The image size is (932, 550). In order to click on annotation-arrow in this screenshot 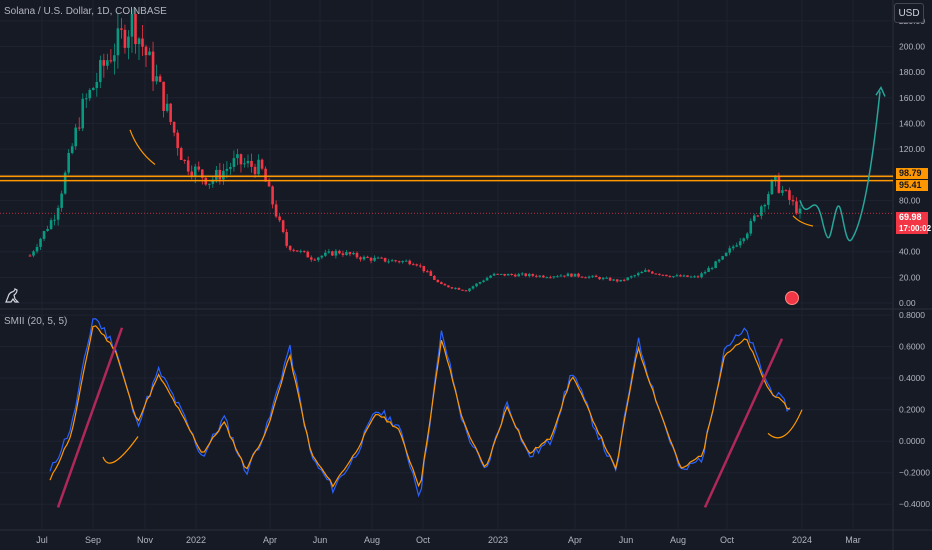, I will do `click(120, 450)`.